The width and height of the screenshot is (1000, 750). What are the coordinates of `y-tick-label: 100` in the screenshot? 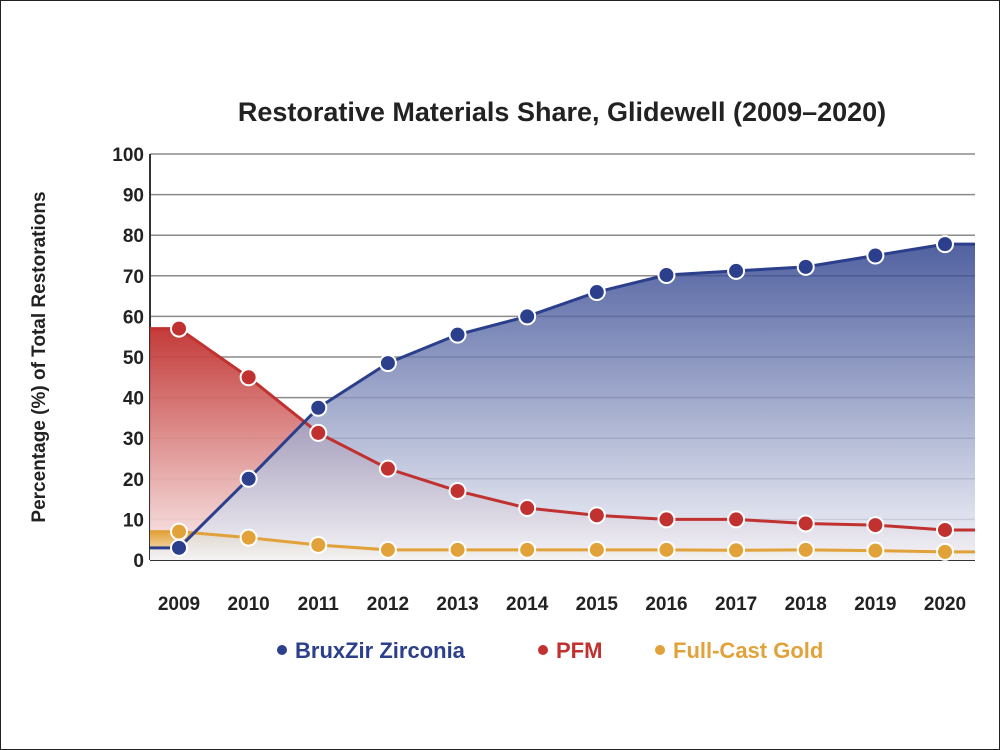 It's located at (128, 155).